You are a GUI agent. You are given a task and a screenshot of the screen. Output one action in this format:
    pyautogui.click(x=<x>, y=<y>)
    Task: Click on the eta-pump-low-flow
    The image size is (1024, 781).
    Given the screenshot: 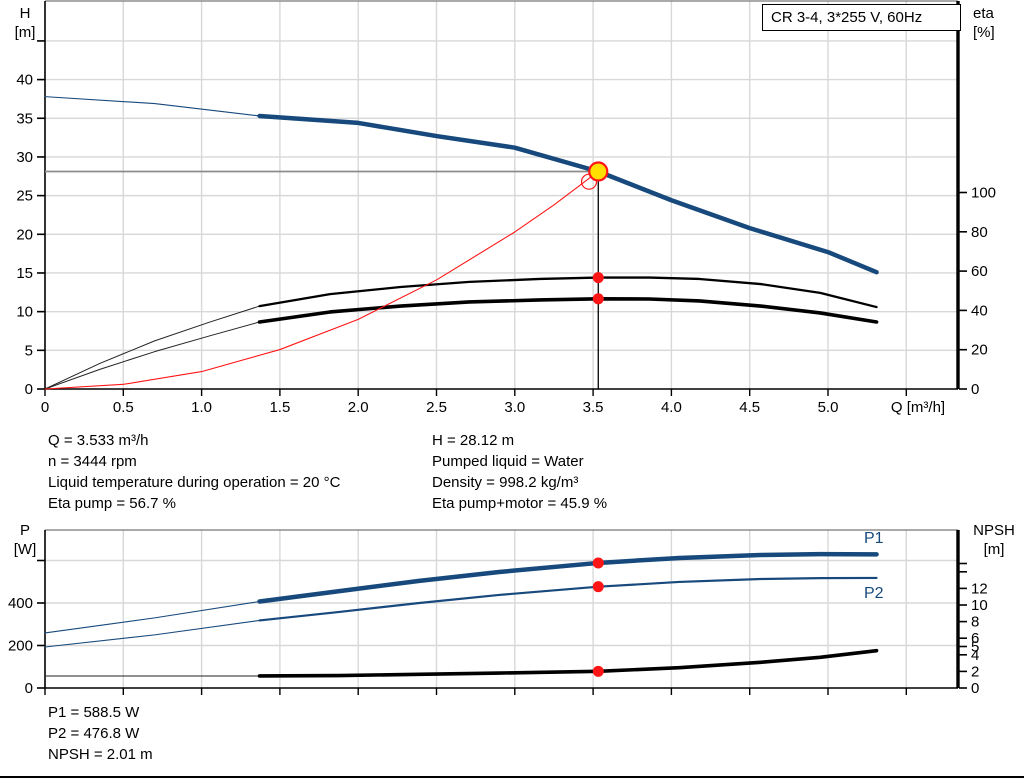 What is the action you would take?
    pyautogui.click(x=152, y=347)
    